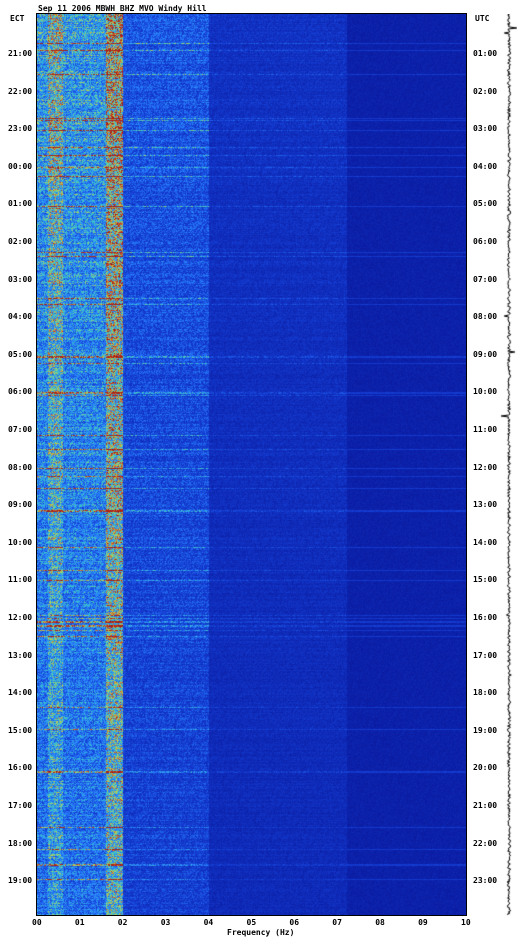  I want to click on y-tick-left: 06:00, so click(20, 392).